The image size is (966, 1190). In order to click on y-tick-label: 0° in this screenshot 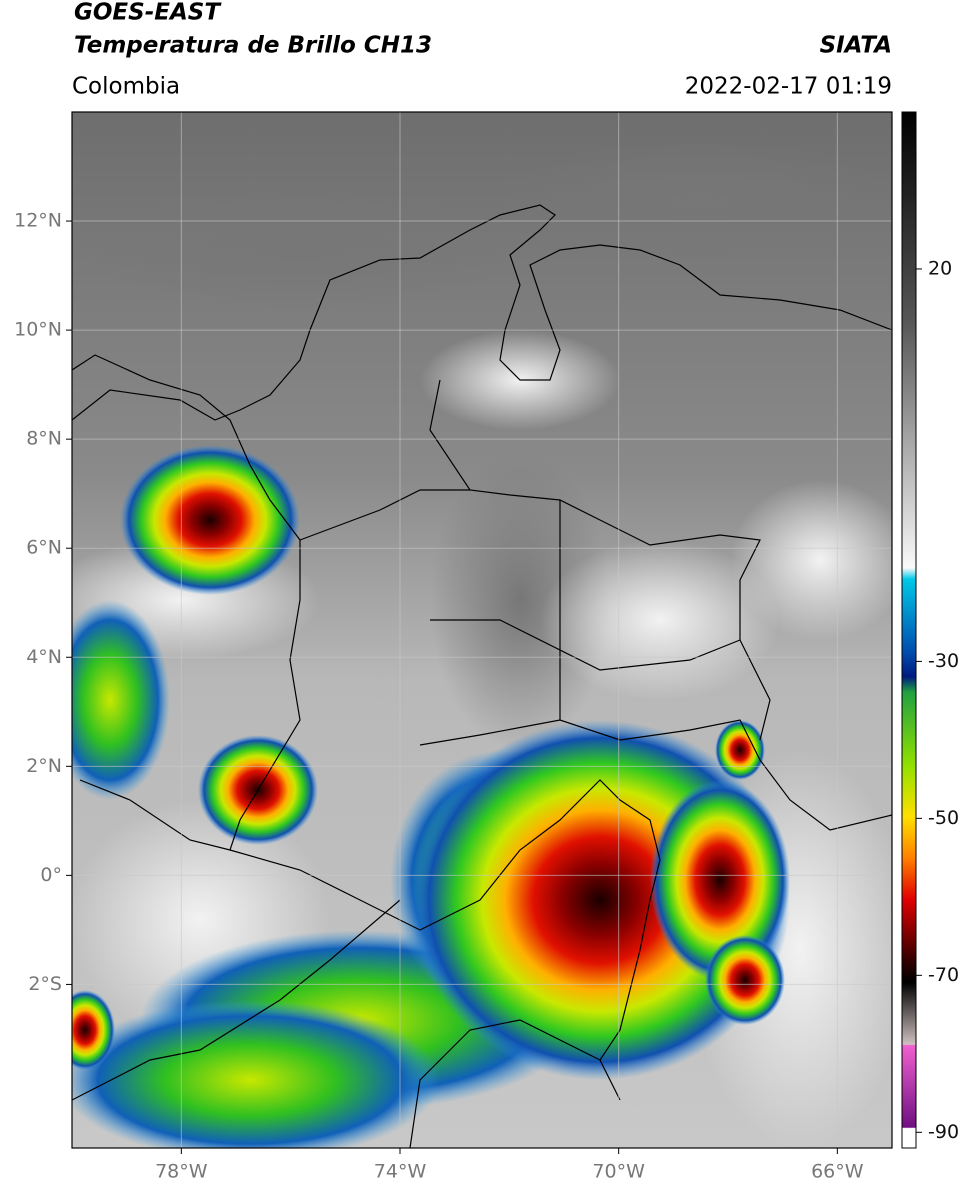, I will do `click(51, 875)`.